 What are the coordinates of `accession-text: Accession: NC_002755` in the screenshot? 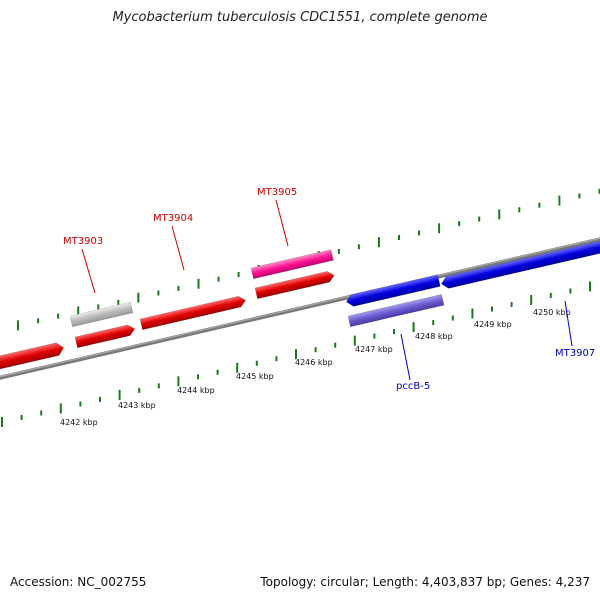 It's located at (78, 582).